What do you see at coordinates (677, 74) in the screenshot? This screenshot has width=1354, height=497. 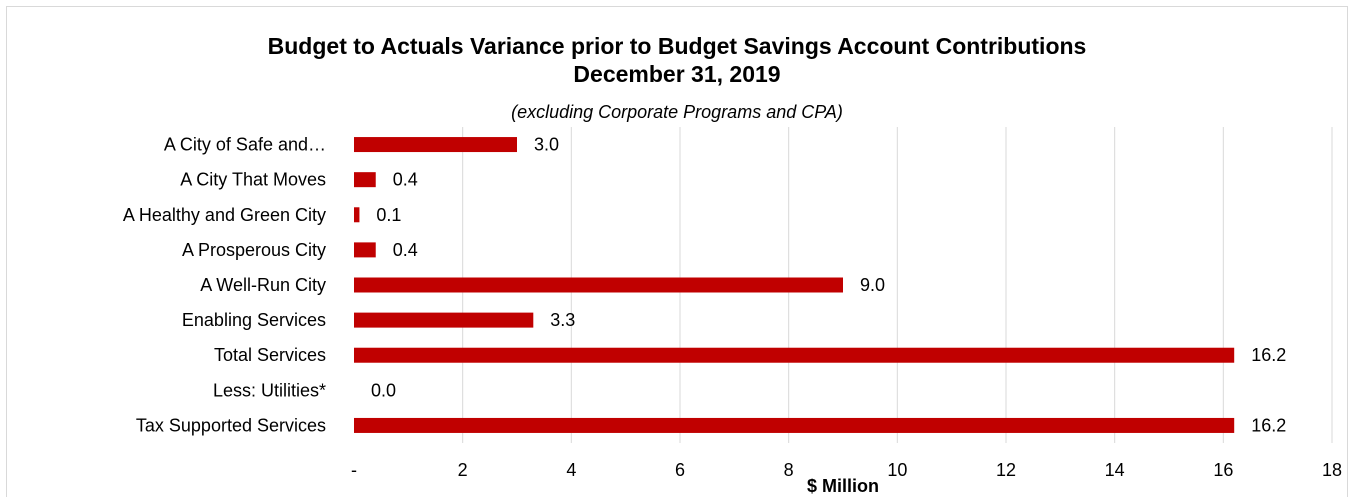 I see `chart-title-date: December 31, 2019` at bounding box center [677, 74].